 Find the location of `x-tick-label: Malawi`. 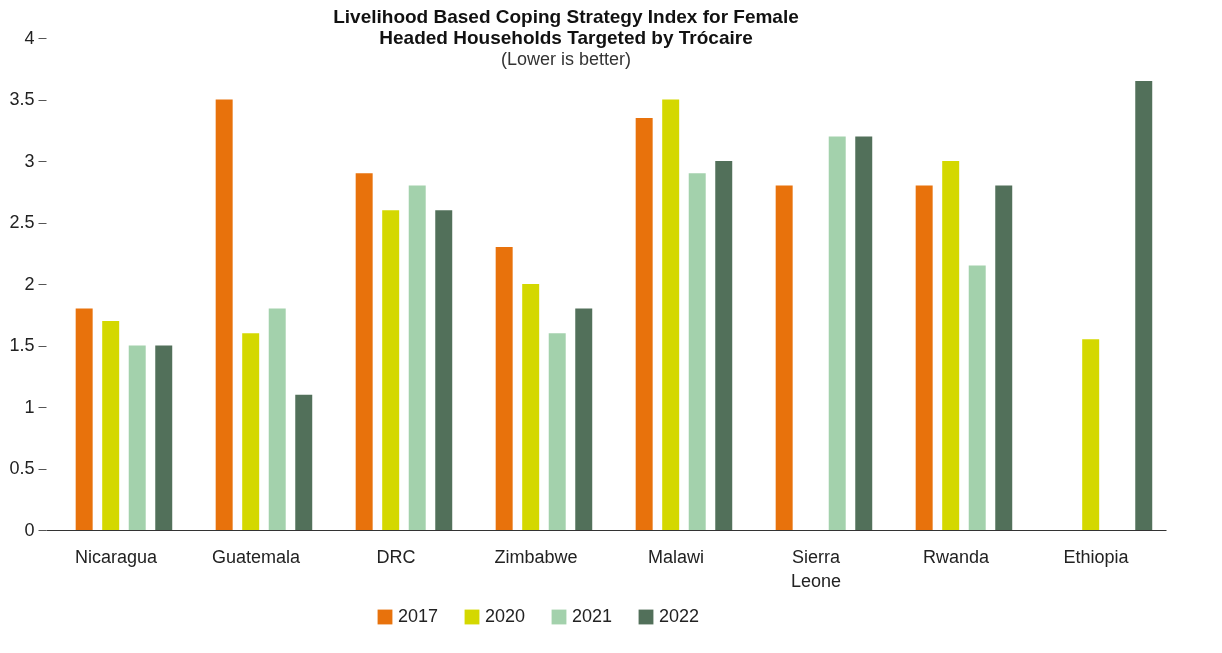

x-tick-label: Malawi is located at coordinates (676, 556).